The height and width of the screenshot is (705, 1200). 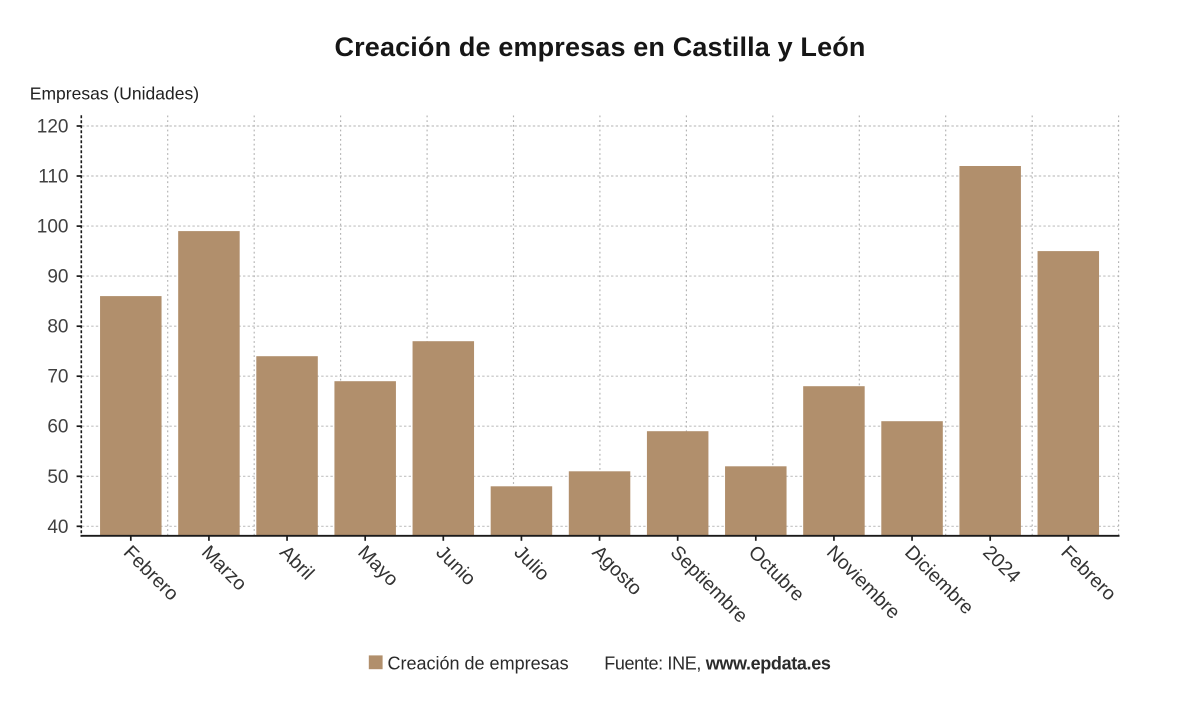 What do you see at coordinates (57, 377) in the screenshot?
I see `svg-text: 70` at bounding box center [57, 377].